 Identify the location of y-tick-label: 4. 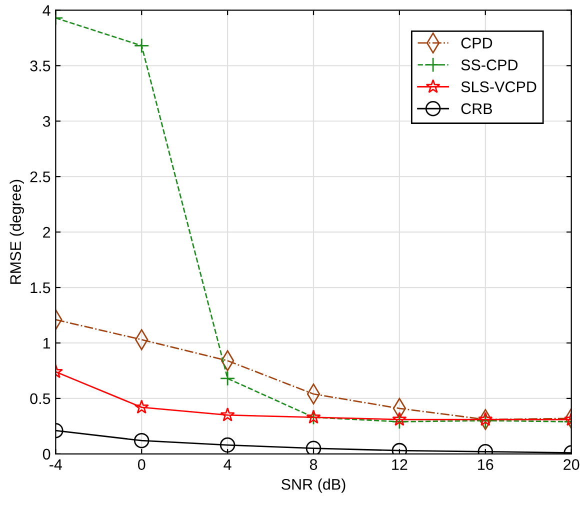
(46, 10).